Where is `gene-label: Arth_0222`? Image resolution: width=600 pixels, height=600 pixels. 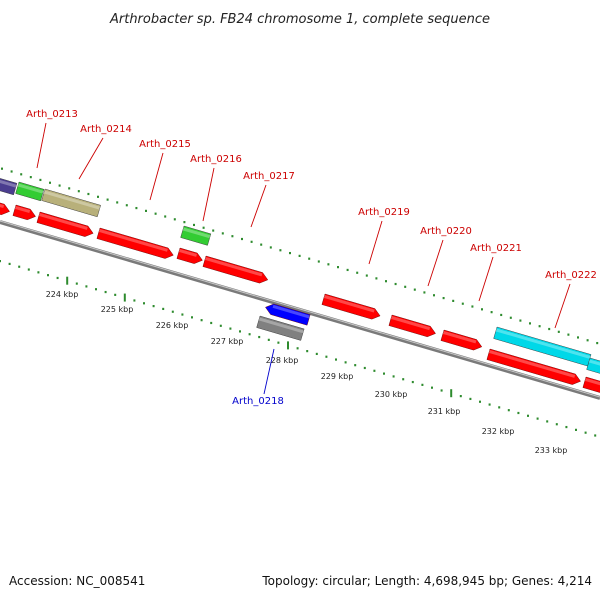 gene-label: Arth_0222 is located at coordinates (571, 275).